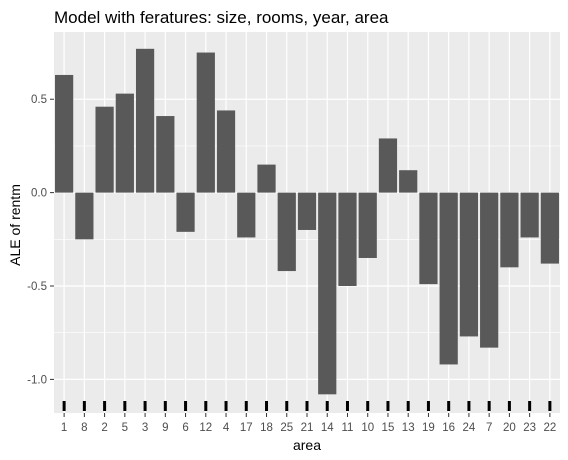 This screenshot has height=460, width=568. What do you see at coordinates (226, 428) in the screenshot?
I see `x-tick-label: 4` at bounding box center [226, 428].